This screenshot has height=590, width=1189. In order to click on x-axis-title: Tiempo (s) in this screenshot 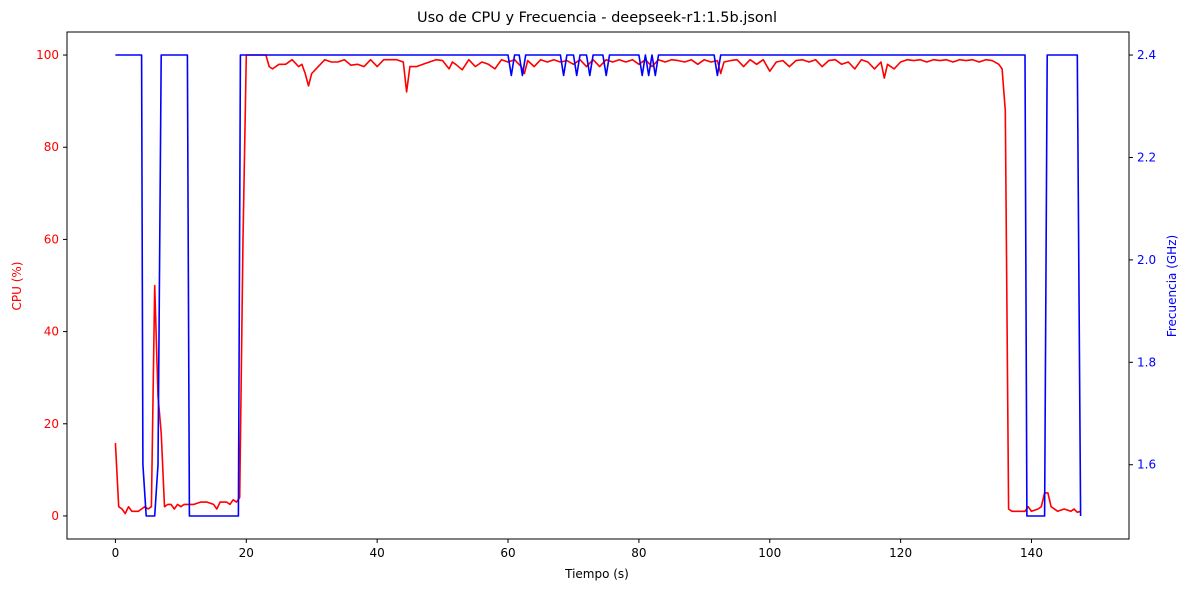, I will do `click(596, 574)`.